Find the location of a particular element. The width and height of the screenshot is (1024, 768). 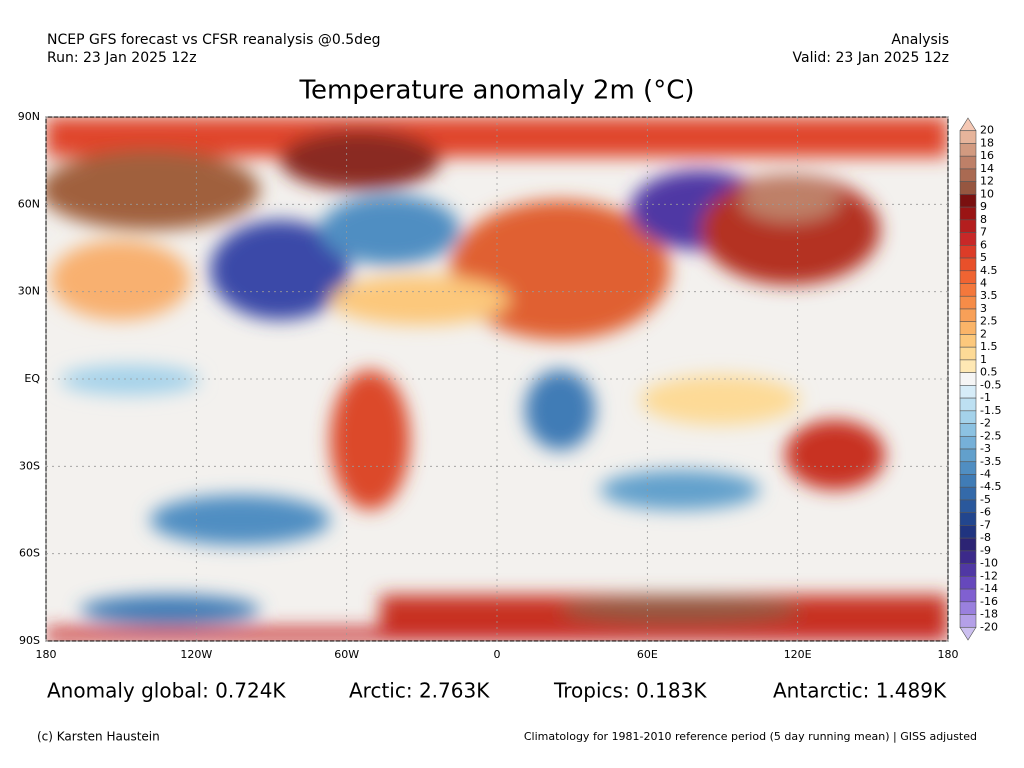

colorbar-label: -6 is located at coordinates (985, 512).